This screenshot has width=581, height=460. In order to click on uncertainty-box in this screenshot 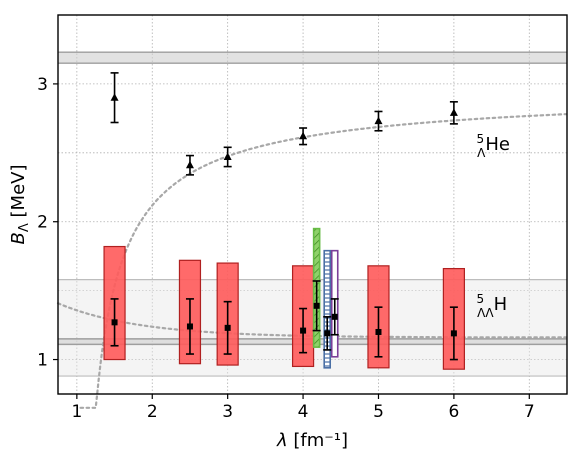, I will do `click(327, 309)`.